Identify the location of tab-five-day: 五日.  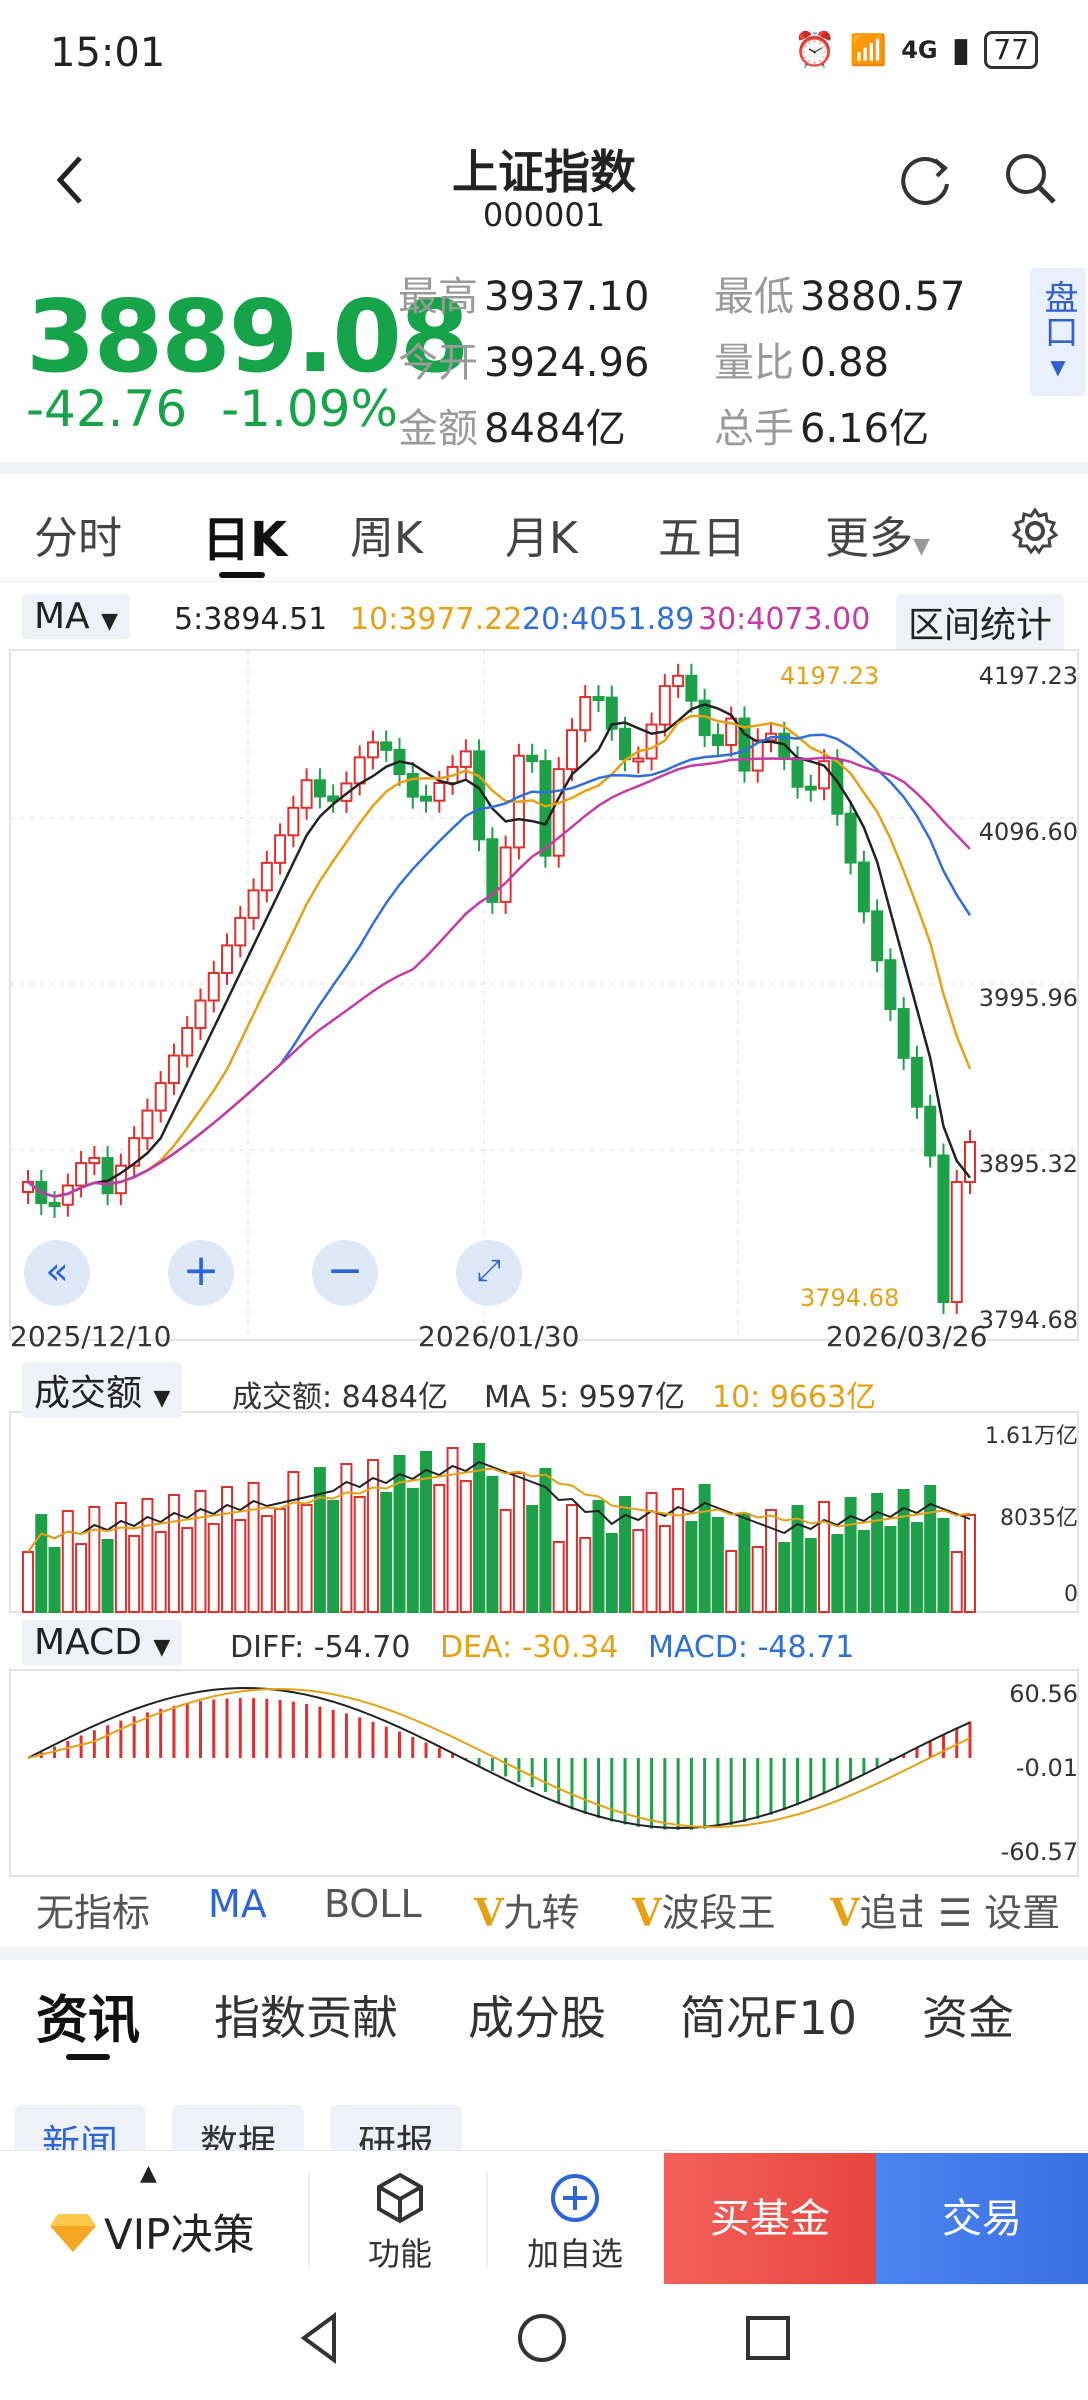
(702, 538).